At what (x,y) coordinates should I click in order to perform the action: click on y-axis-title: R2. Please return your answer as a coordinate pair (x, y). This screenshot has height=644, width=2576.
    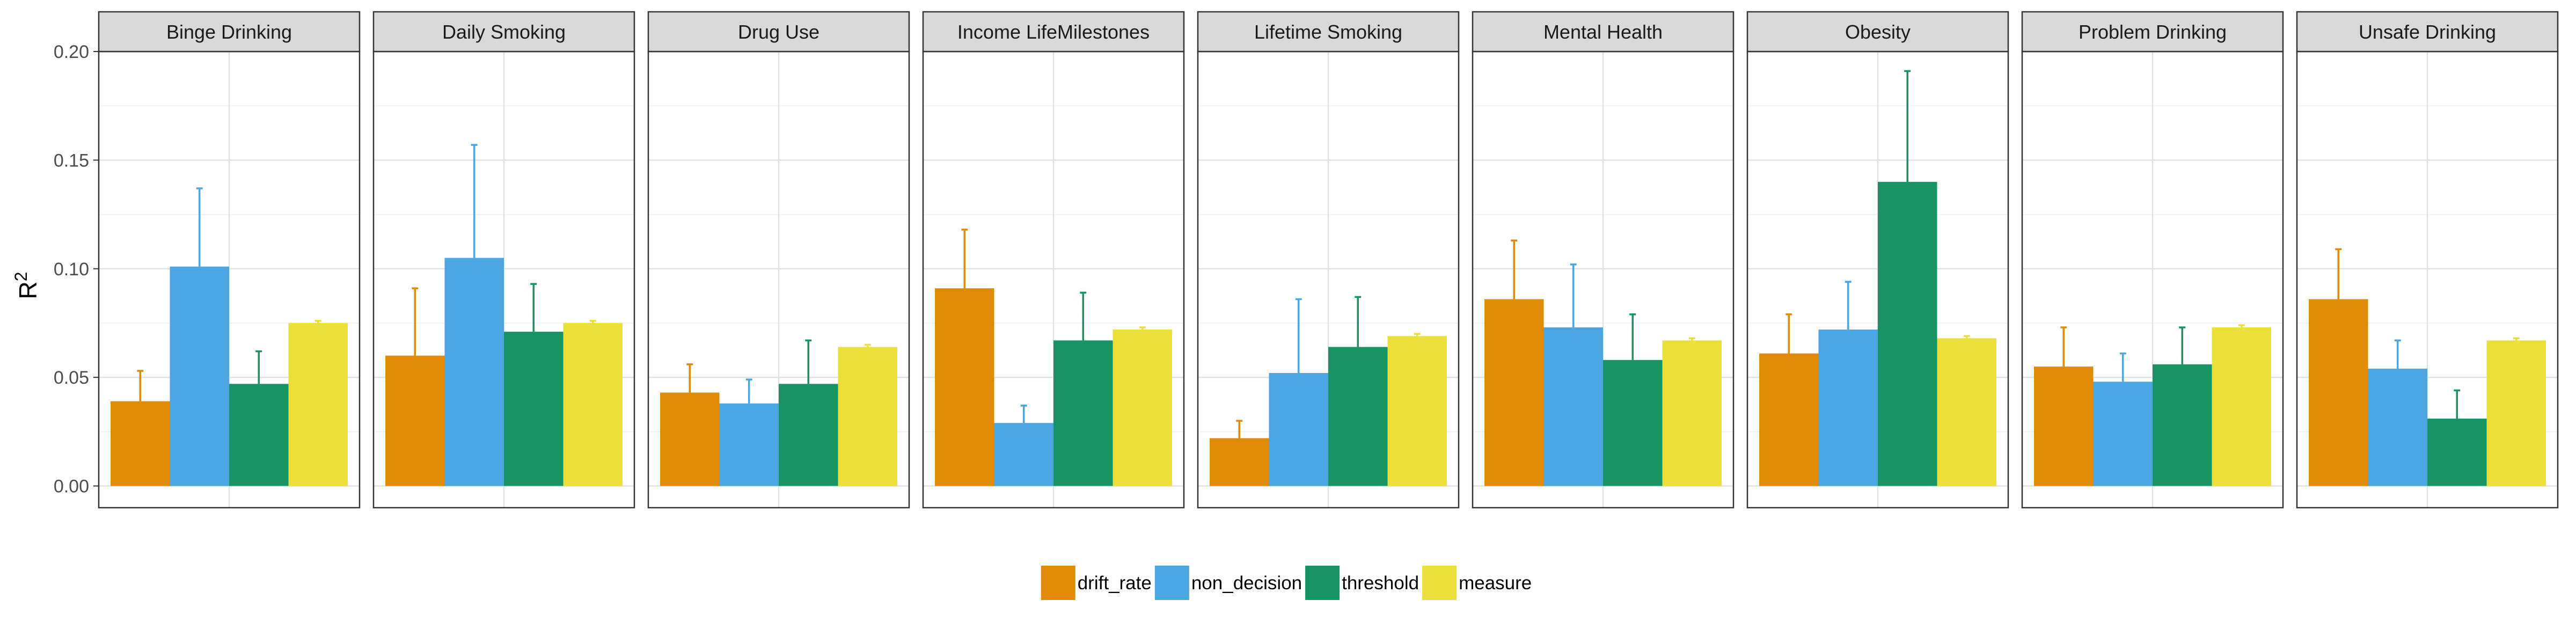
    Looking at the image, I should click on (26, 285).